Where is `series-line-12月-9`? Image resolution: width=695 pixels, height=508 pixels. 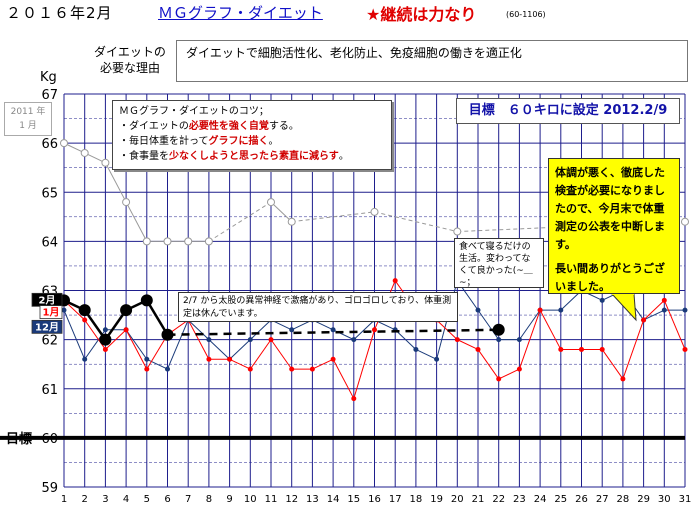
series-line-12月-9 is located at coordinates (240, 350).